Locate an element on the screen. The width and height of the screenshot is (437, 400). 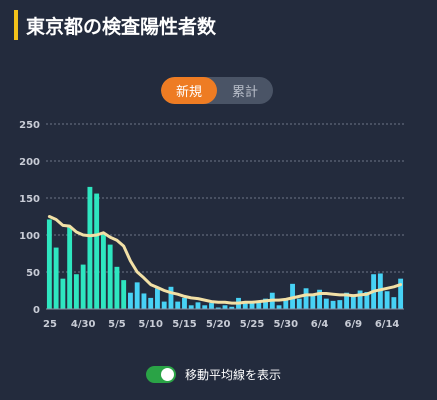
y-tick-label: 0 is located at coordinates (36, 310).